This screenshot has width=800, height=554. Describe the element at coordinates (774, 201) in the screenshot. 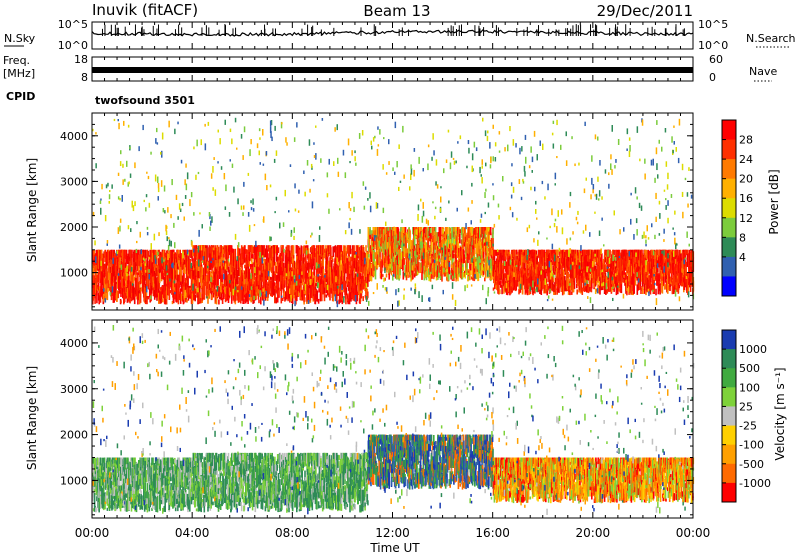

I see `power-colorbar-label: Power [dB]` at that location.